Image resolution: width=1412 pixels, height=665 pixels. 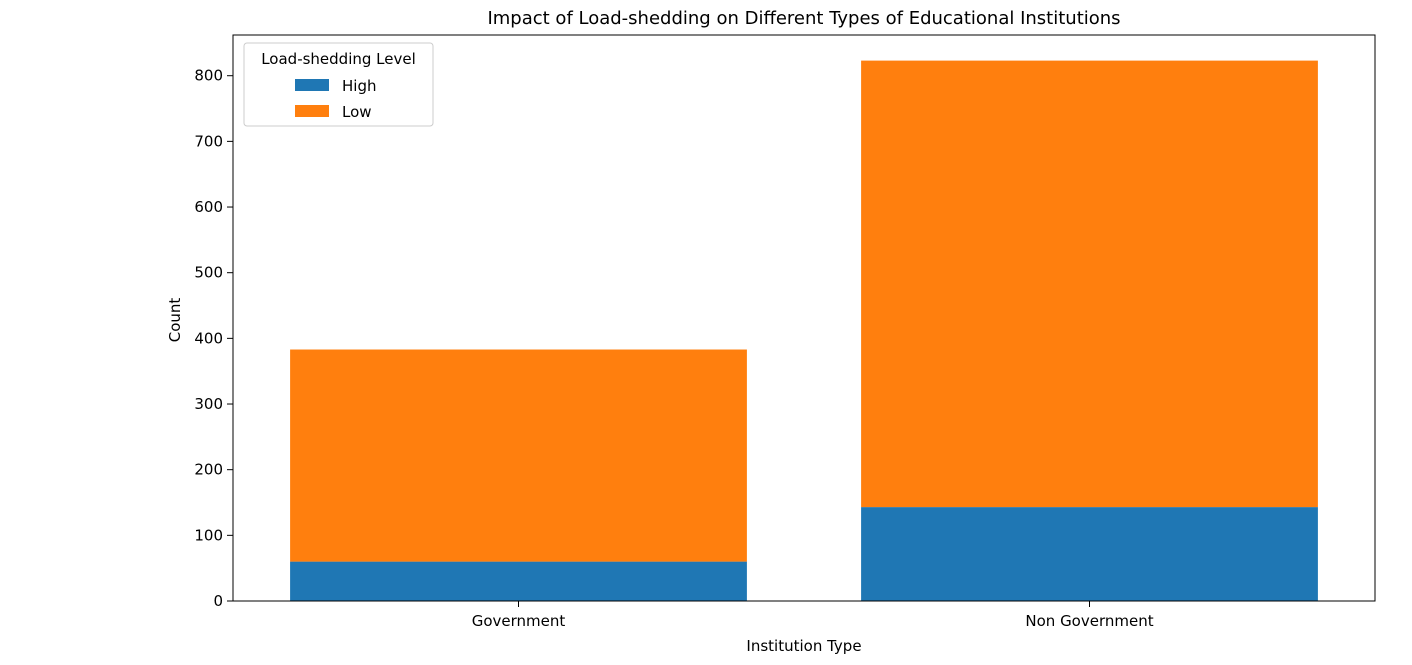 I want to click on bar-high-non-government, so click(x=1089, y=554).